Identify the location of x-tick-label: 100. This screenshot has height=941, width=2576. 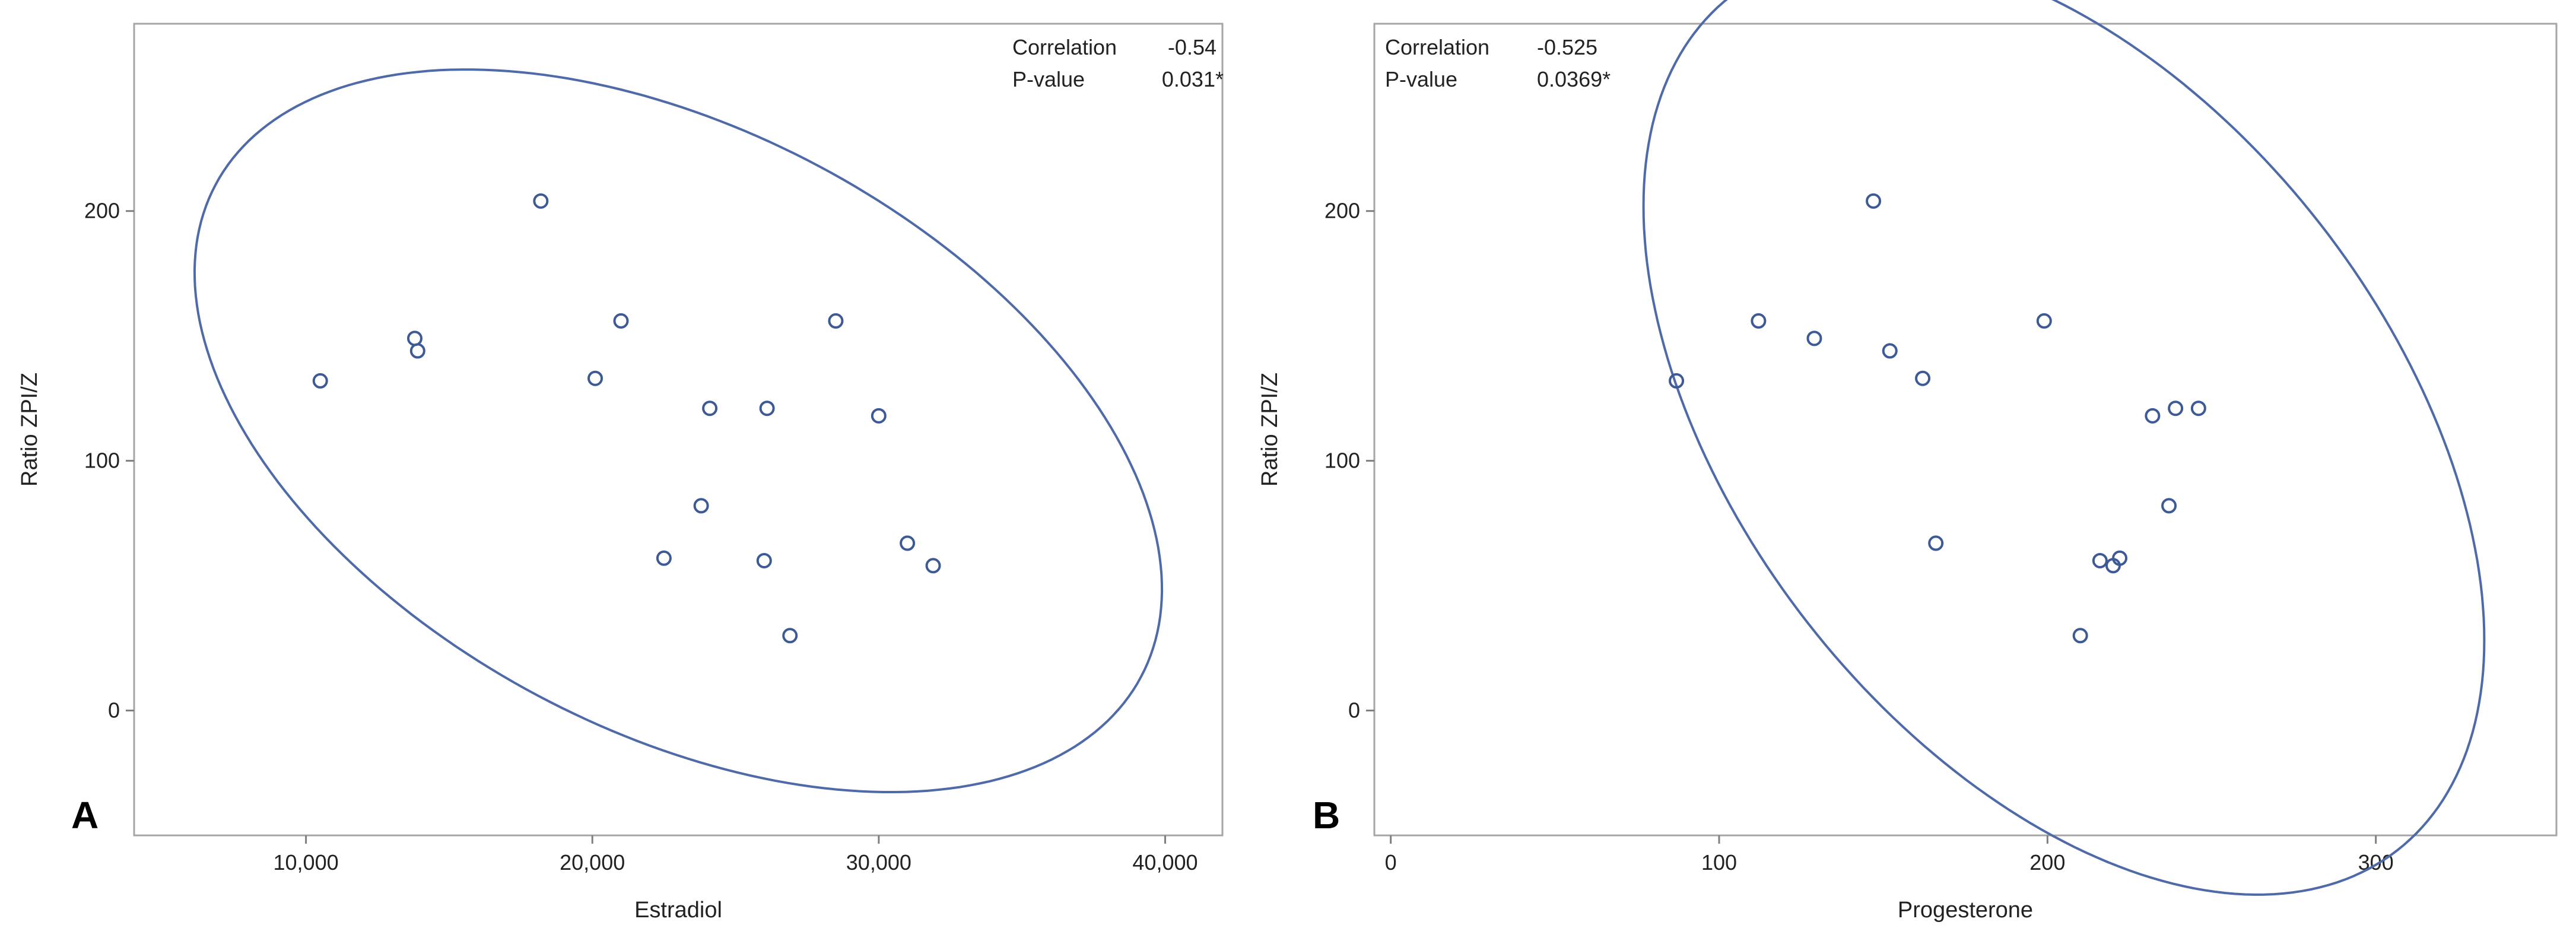
(1719, 862).